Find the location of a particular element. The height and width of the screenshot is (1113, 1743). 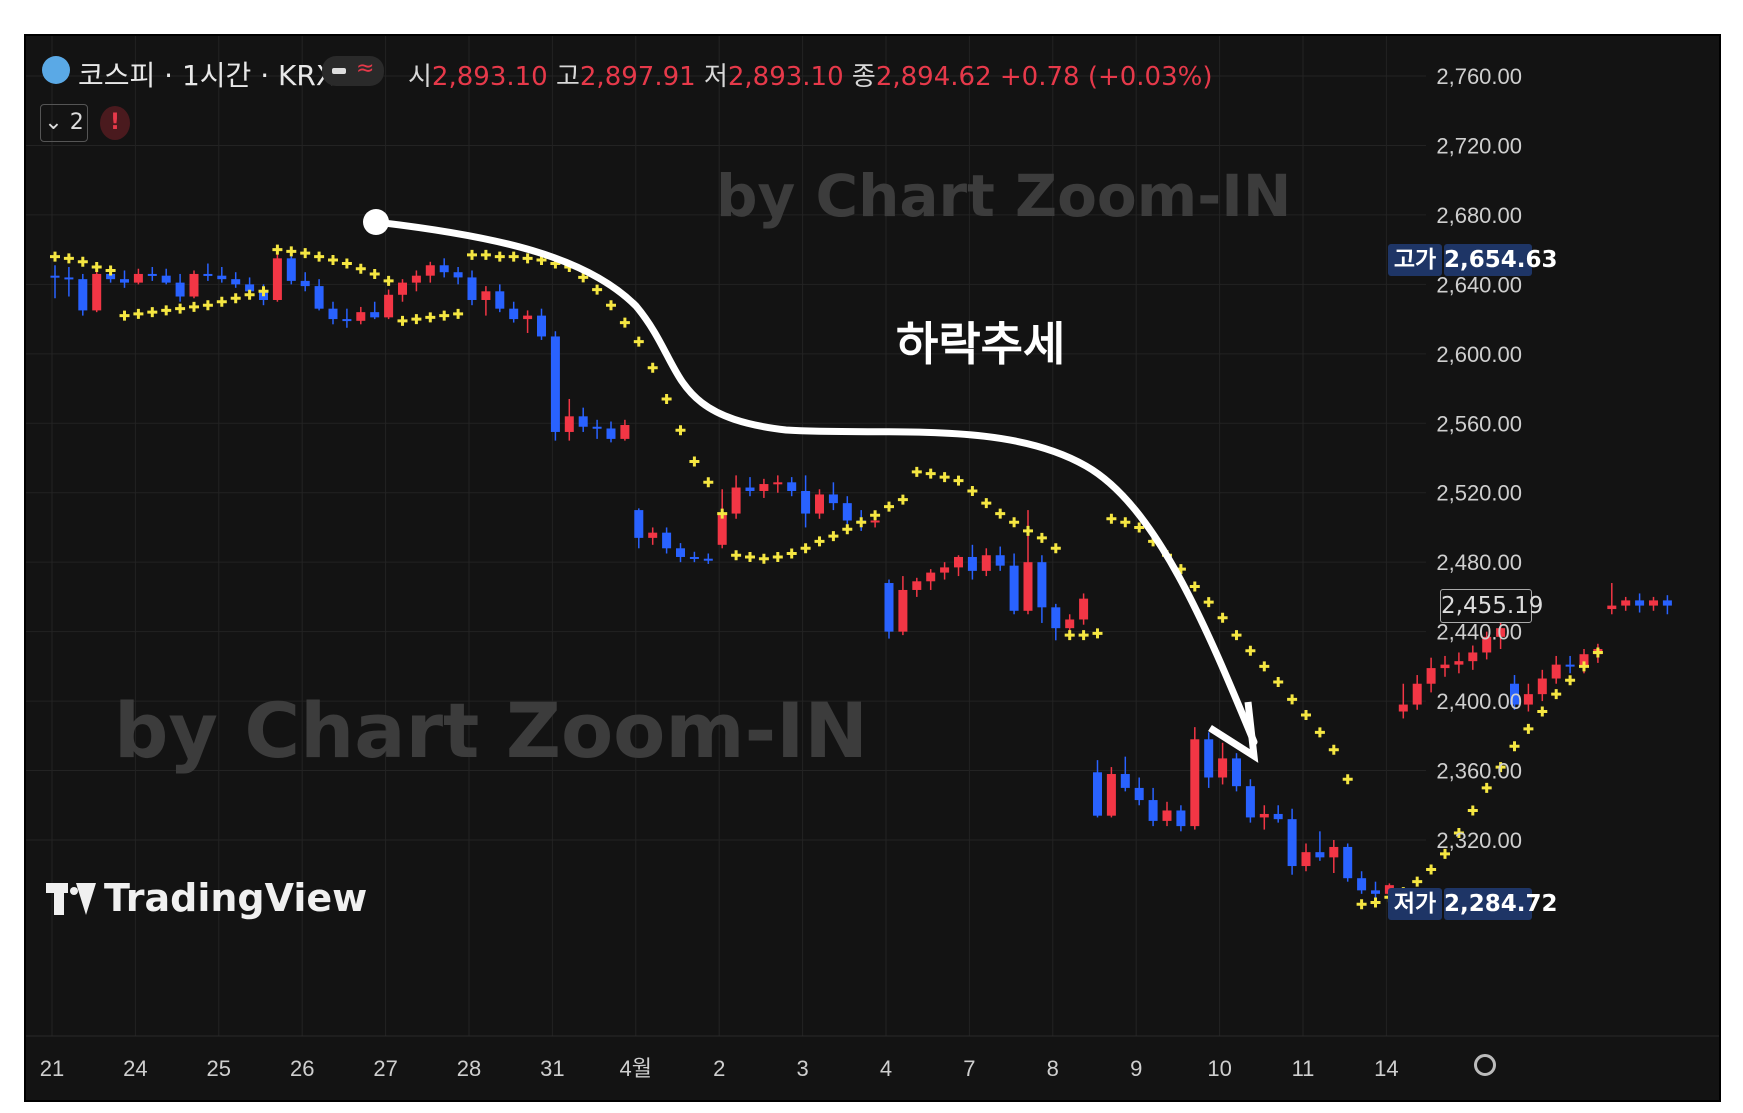

watermark-top: by Chart Zoom-IN is located at coordinates (1004, 196).